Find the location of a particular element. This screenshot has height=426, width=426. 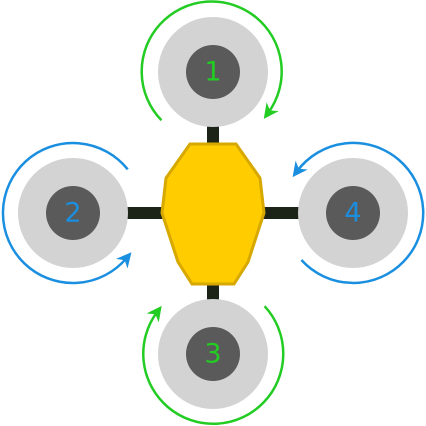

motor-4: 4 is located at coordinates (358, 213).